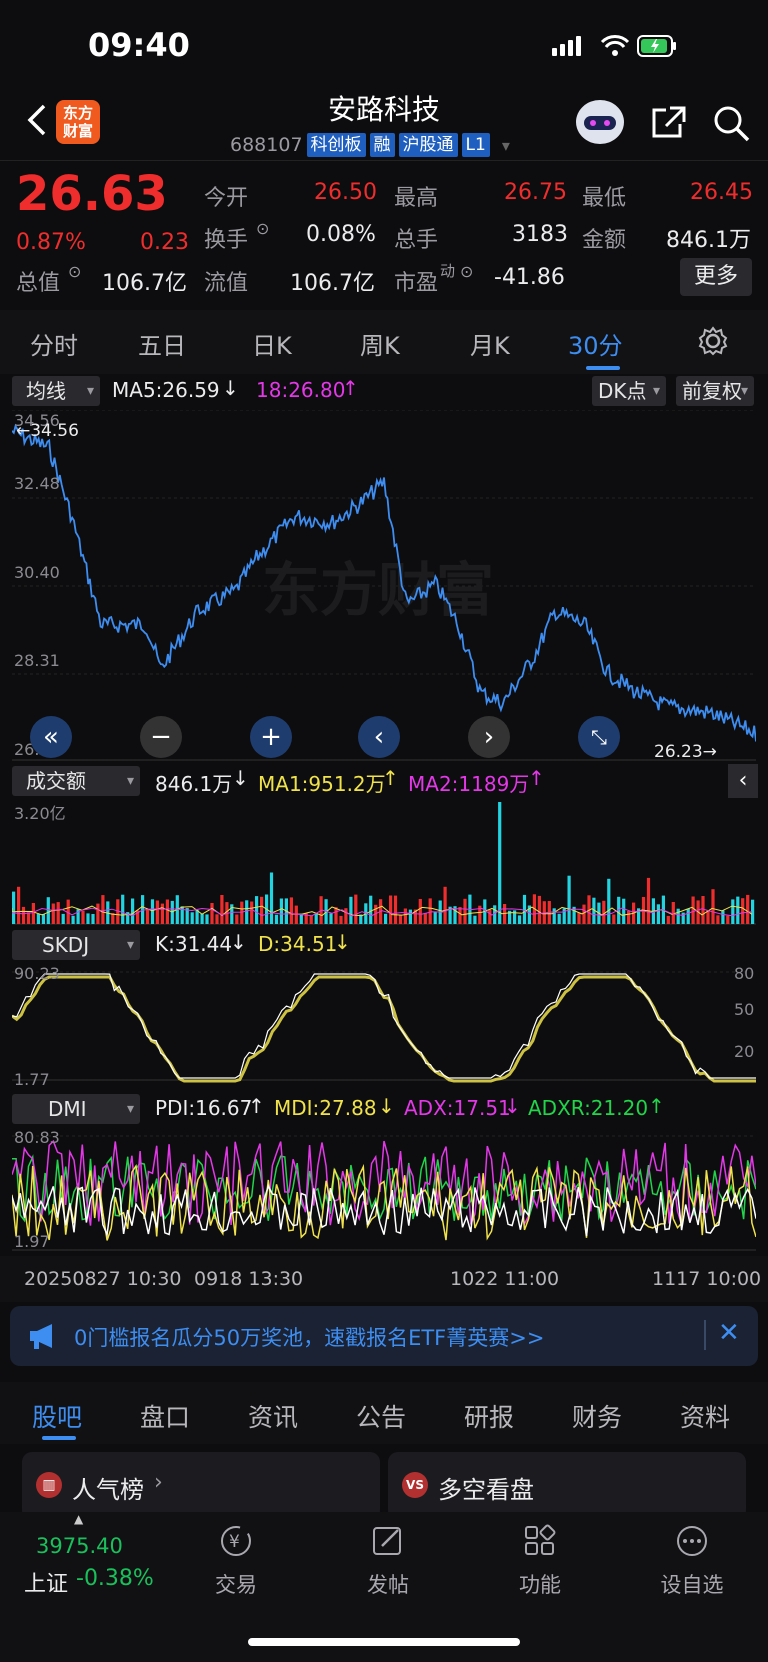 The width and height of the screenshot is (768, 1662). What do you see at coordinates (273, 1417) in the screenshot?
I see `tab-news: 资讯` at bounding box center [273, 1417].